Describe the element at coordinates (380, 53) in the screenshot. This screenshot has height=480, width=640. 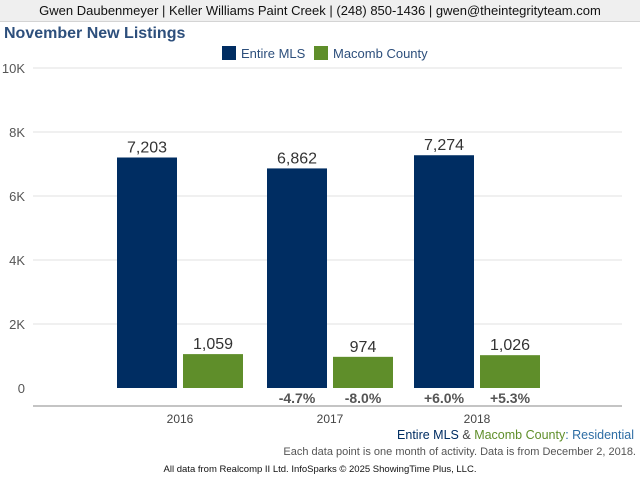
I see `legend-label: Macomb County` at that location.